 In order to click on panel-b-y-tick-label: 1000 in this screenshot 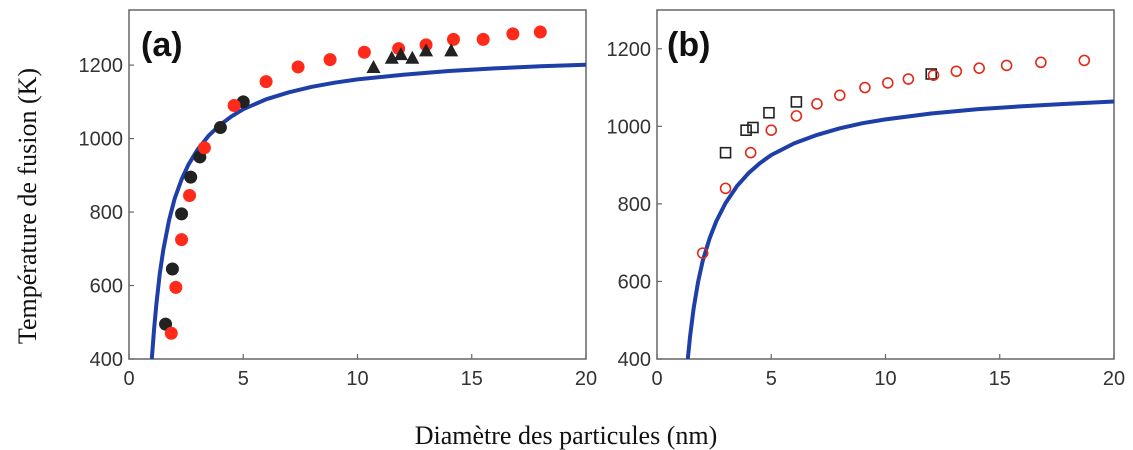, I will do `click(629, 127)`.